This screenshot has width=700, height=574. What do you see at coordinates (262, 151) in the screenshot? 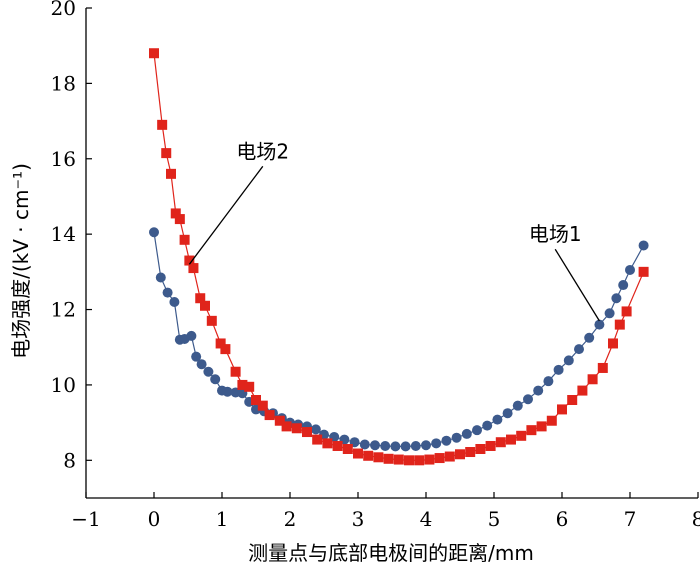
I see `annotation-label: 电场2` at bounding box center [262, 151].